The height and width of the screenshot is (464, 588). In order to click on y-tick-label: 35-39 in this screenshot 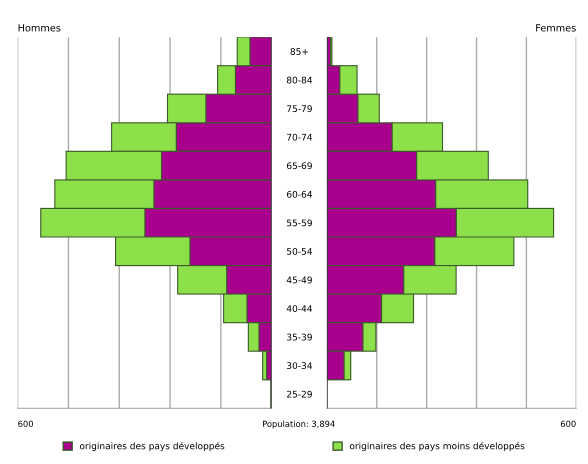, I will do `click(299, 337)`.